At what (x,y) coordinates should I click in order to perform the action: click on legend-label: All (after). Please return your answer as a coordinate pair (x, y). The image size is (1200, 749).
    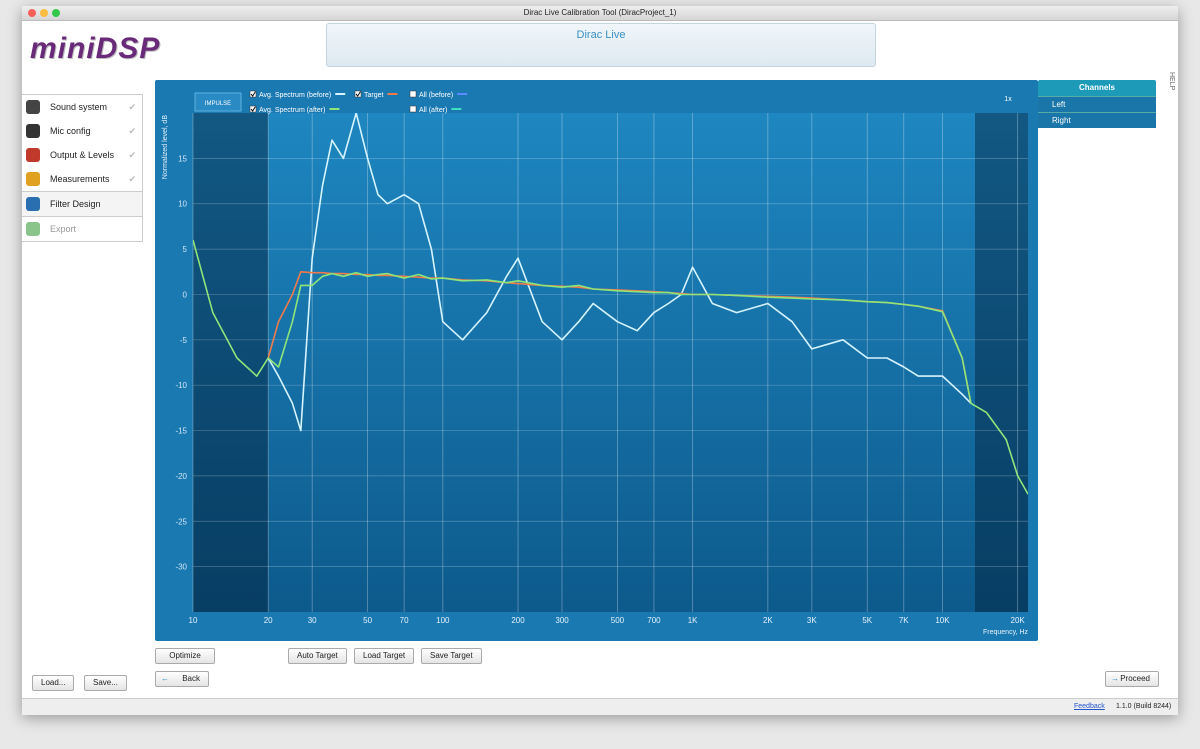
    Looking at the image, I should click on (433, 110).